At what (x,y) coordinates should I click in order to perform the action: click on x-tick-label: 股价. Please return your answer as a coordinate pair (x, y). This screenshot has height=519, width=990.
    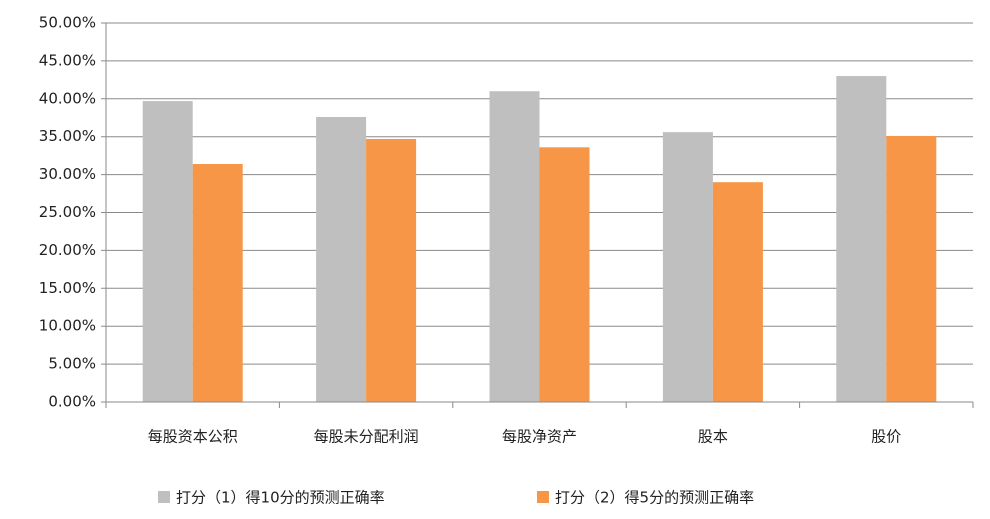
    Looking at the image, I should click on (886, 437).